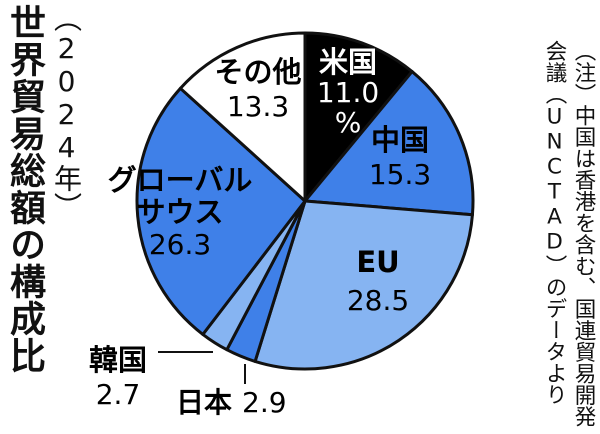  I want to click on slice-value: 13.3, so click(258, 106).